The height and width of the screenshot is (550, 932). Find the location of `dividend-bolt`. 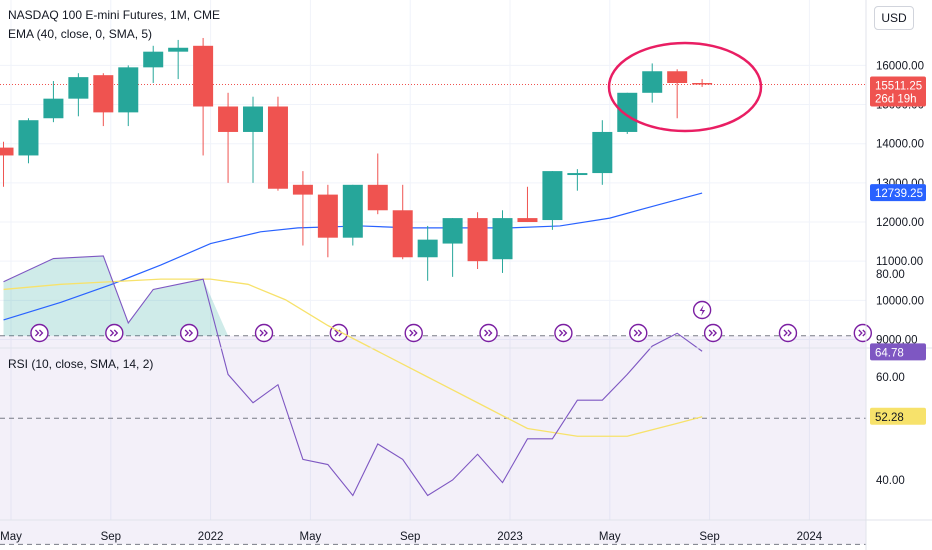

dividend-bolt is located at coordinates (702, 310).